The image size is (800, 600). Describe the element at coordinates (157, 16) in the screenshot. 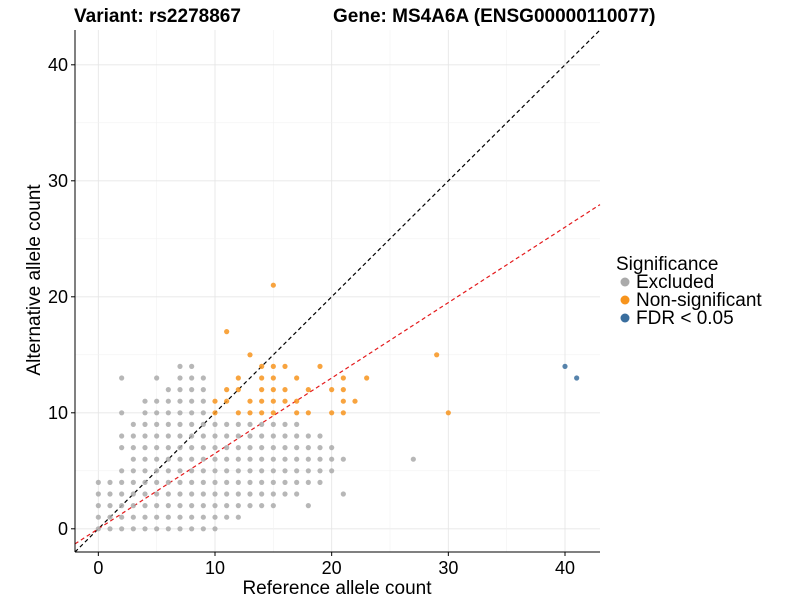

I see `variant-title: Variant: rs2278867` at that location.